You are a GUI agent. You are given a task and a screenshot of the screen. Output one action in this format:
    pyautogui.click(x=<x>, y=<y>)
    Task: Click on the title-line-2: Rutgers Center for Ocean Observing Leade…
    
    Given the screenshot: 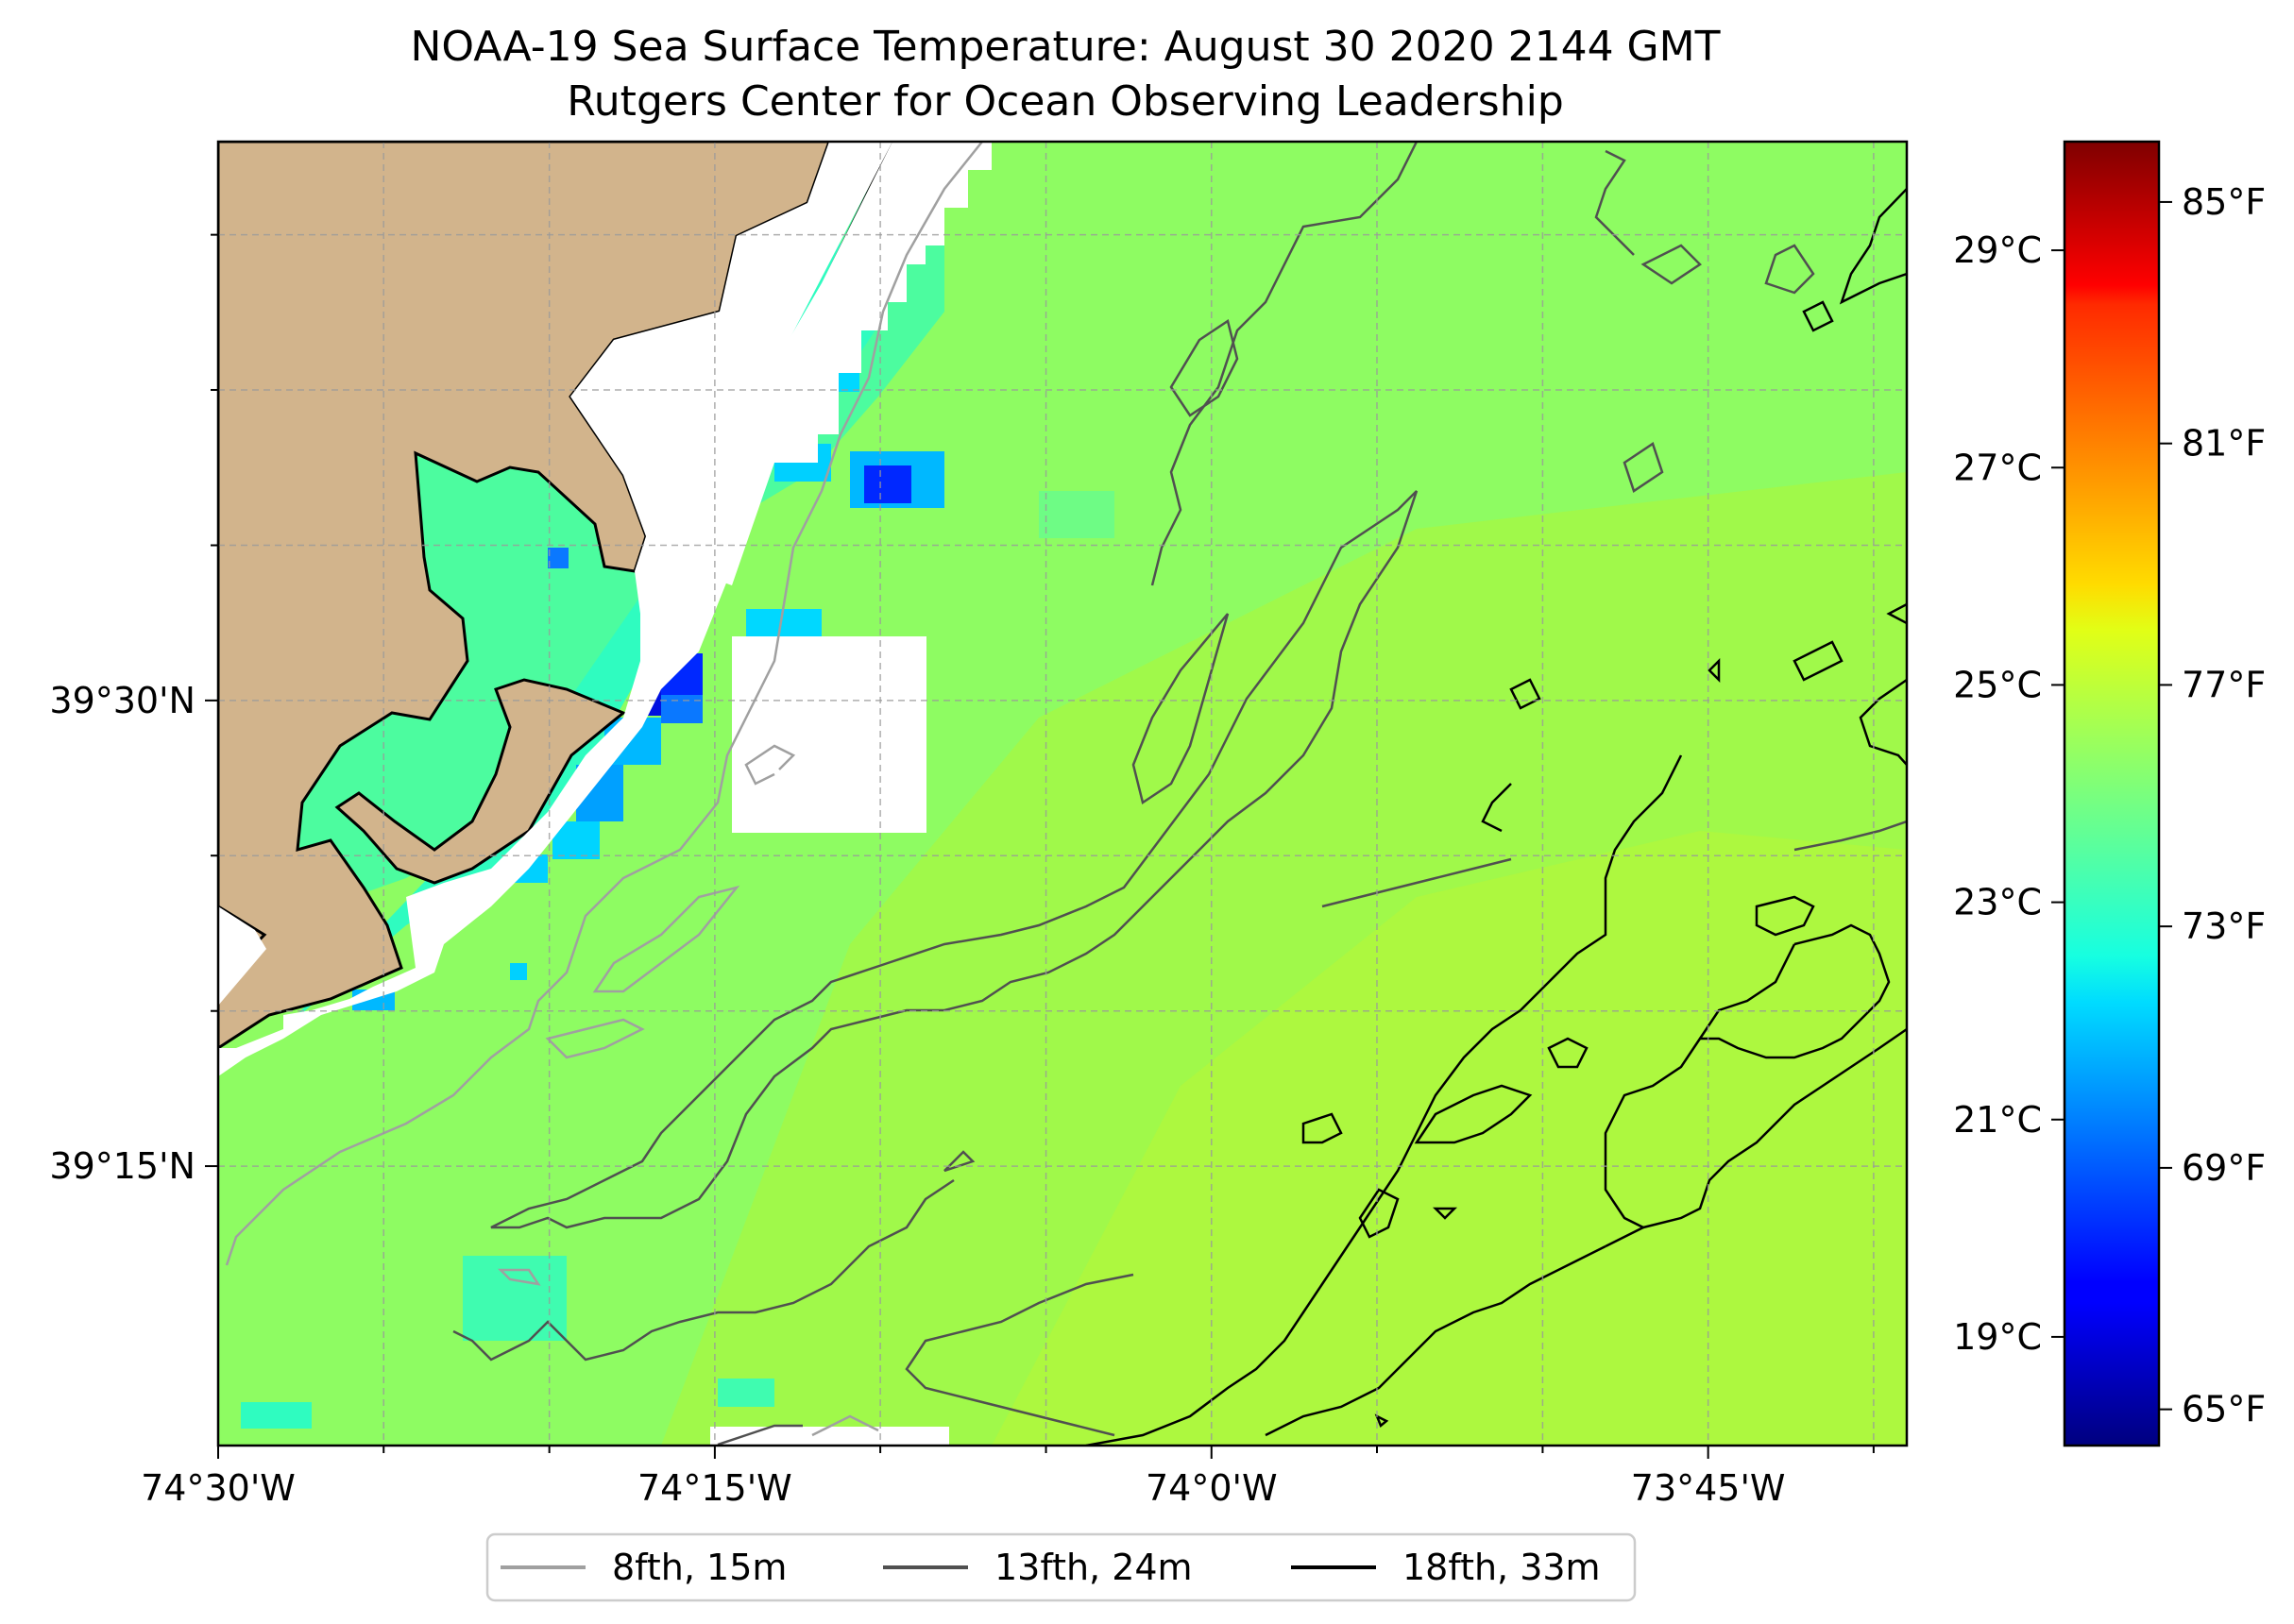 What is the action you would take?
    pyautogui.click(x=1065, y=101)
    